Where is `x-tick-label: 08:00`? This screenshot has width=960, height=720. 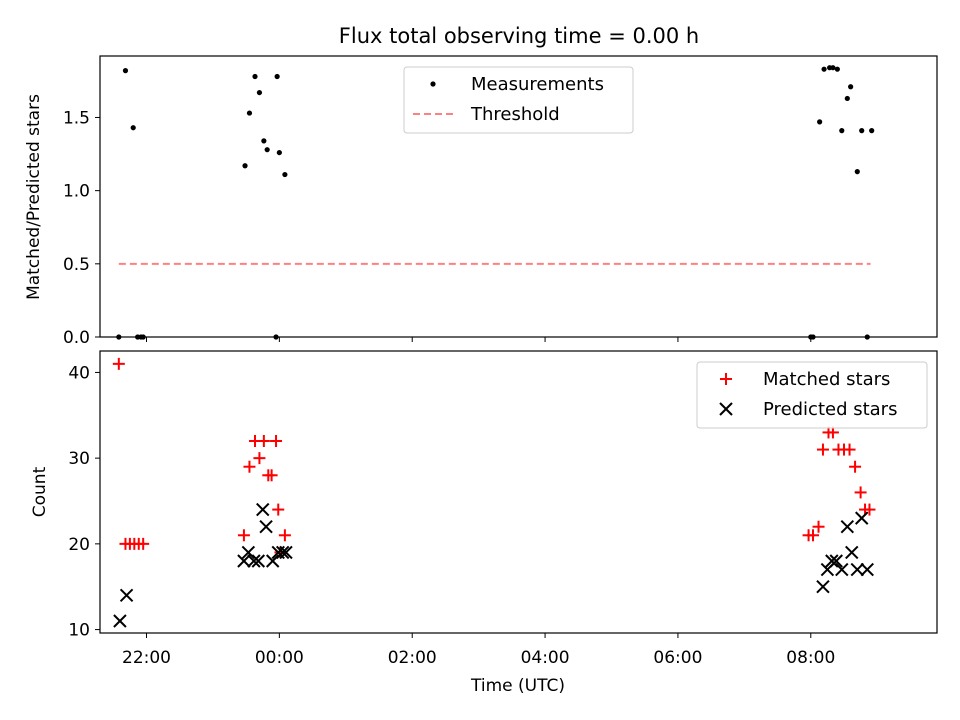 x-tick-label: 08:00 is located at coordinates (810, 658).